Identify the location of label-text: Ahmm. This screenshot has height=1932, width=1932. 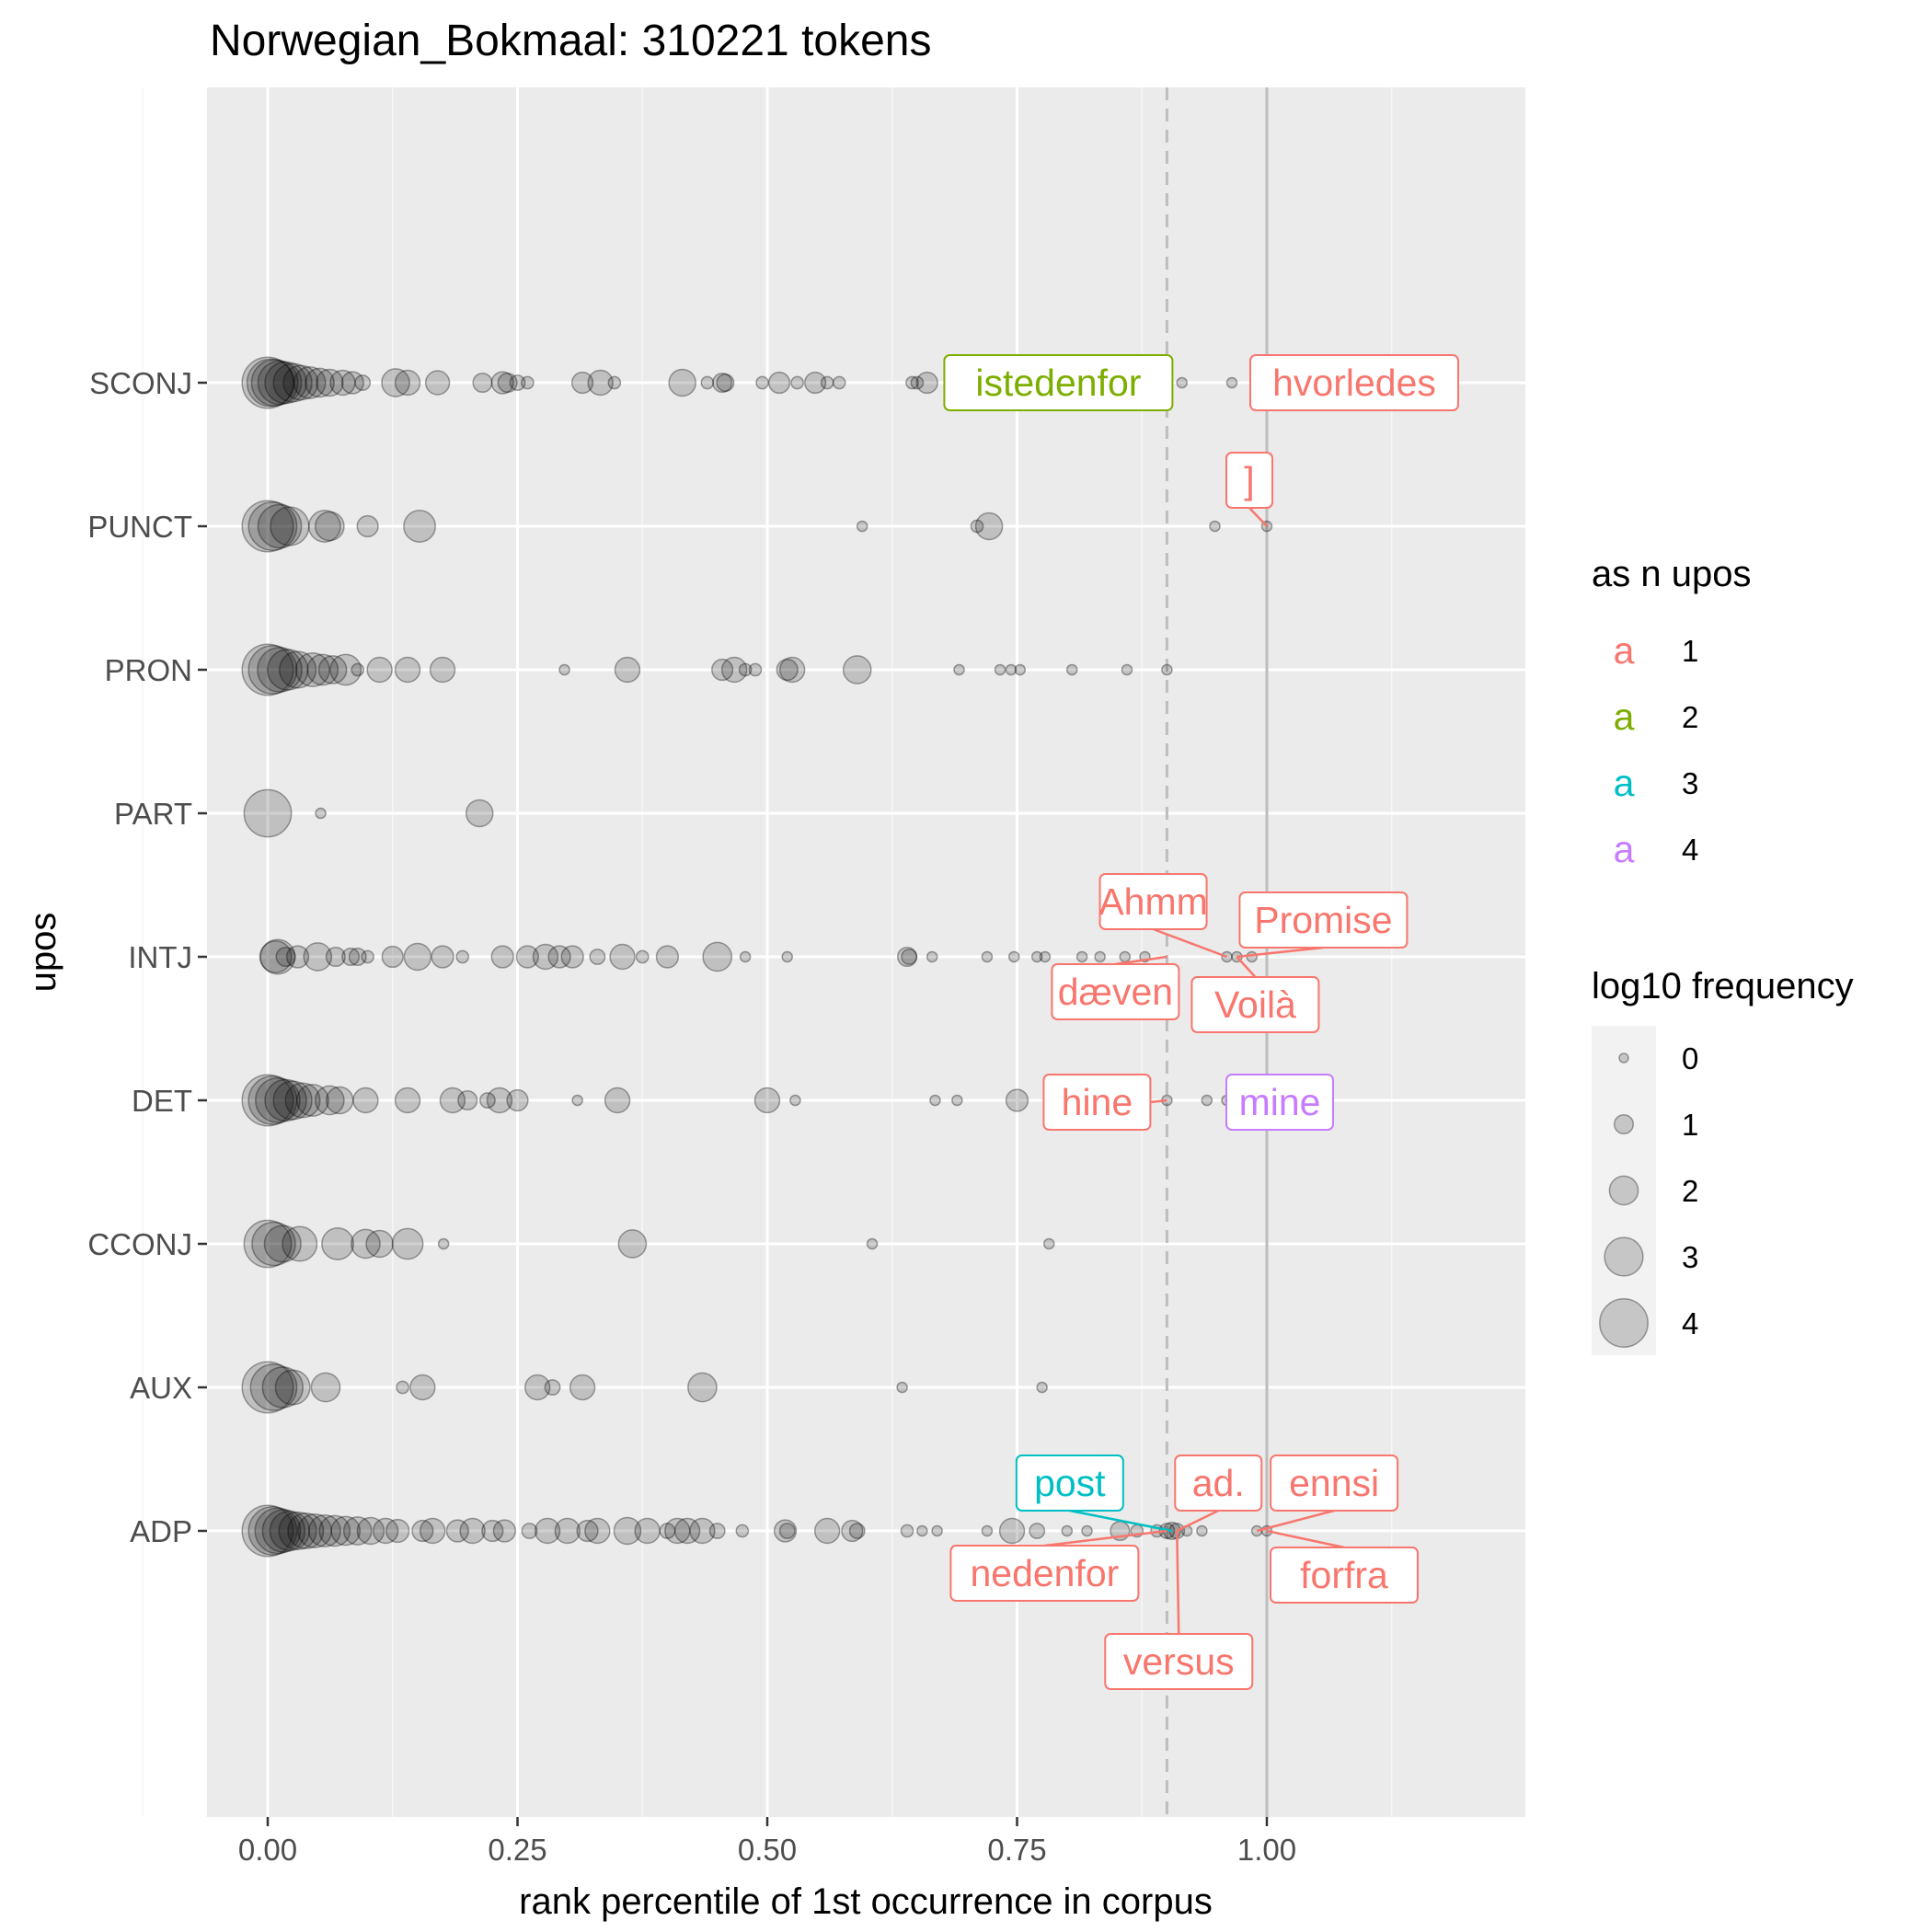
(1152, 901).